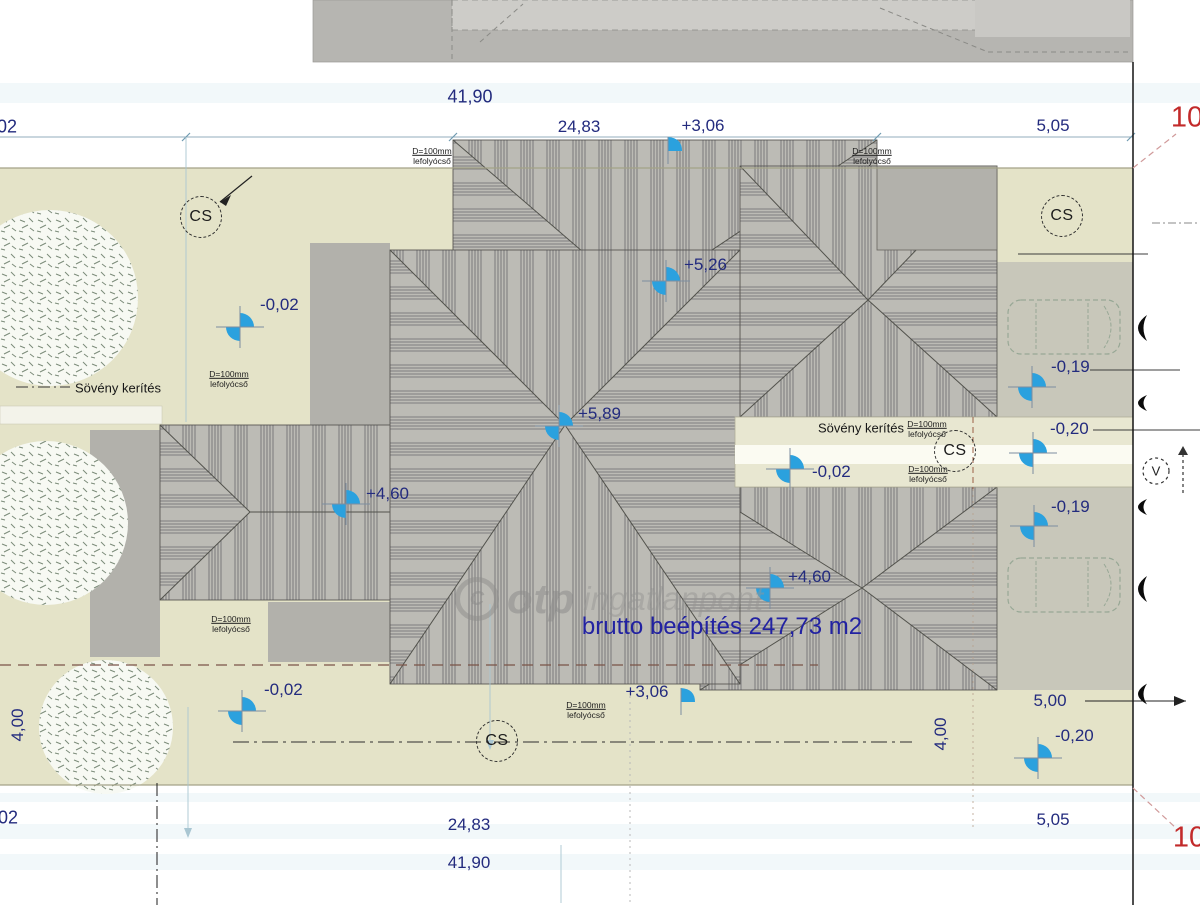 The height and width of the screenshot is (905, 1200). I want to click on driveway, so click(934, 452).